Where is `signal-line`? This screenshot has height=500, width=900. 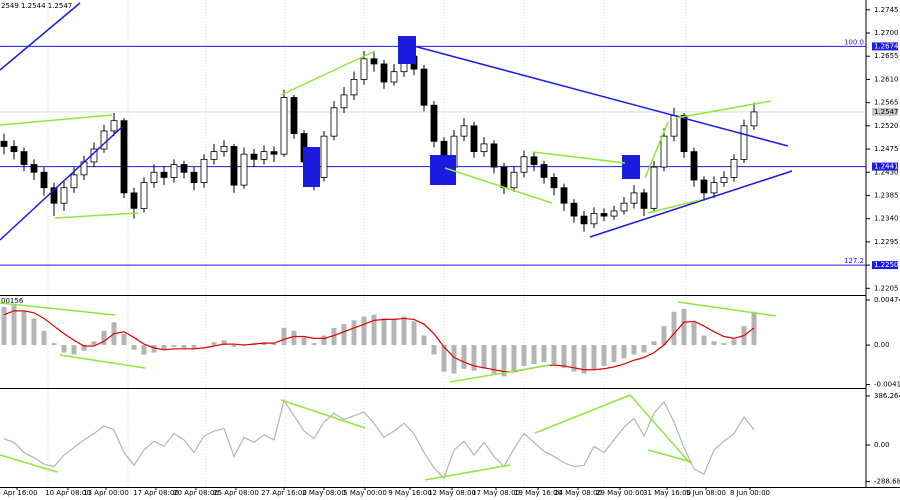
signal-line is located at coordinates (379, 341).